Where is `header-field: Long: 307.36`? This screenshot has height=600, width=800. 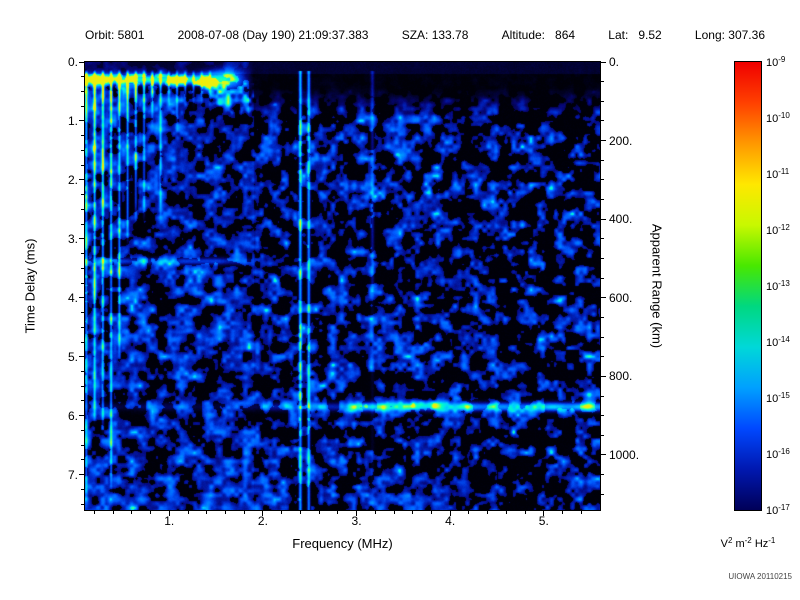
header-field: Long: 307.36 is located at coordinates (729, 35).